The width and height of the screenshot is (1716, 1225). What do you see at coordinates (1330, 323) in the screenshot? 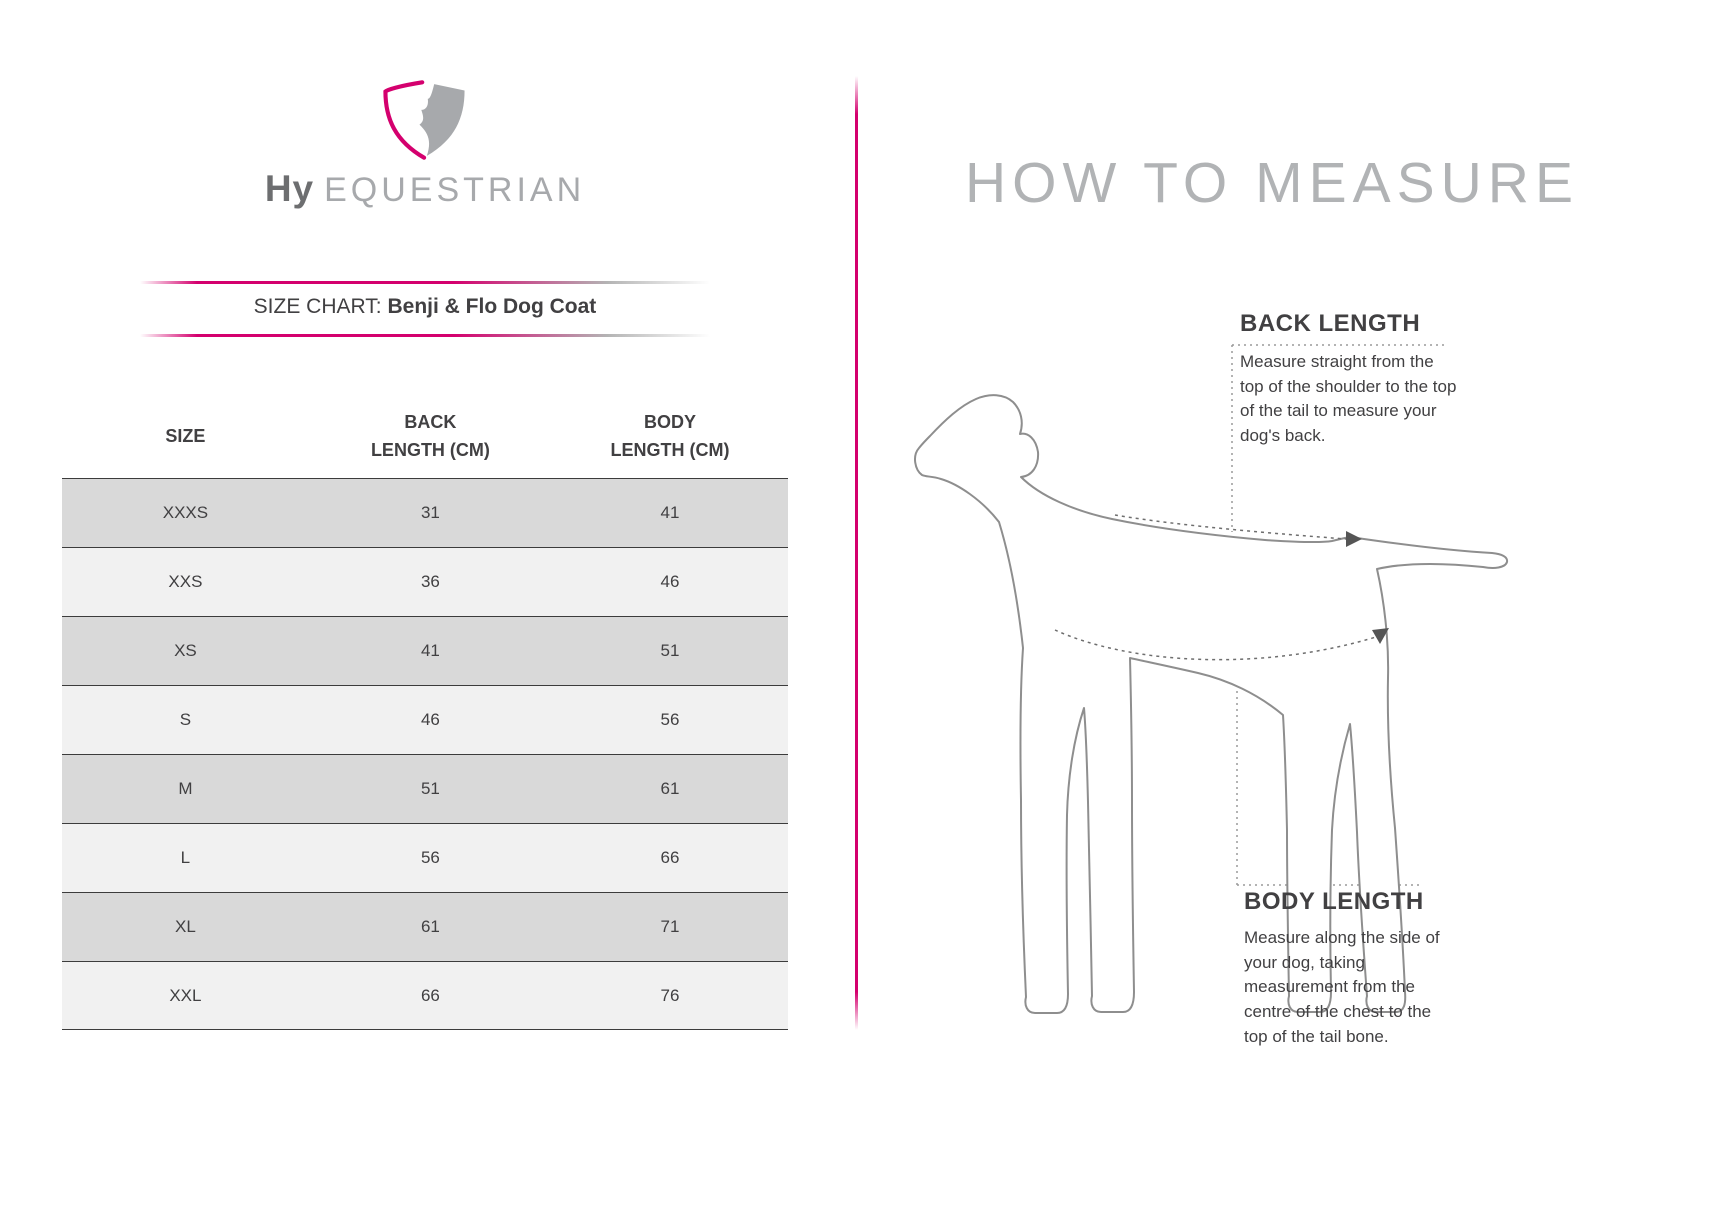
I see `back-length-heading: BACK LENGTH` at bounding box center [1330, 323].